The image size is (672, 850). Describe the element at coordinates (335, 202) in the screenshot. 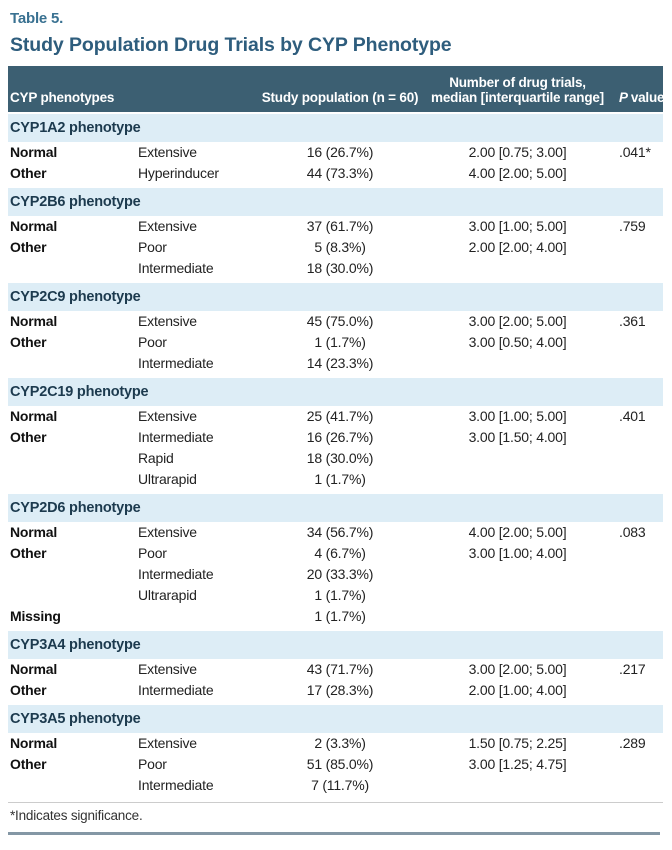

I see `section-header: CYP2B6 phenotype` at that location.